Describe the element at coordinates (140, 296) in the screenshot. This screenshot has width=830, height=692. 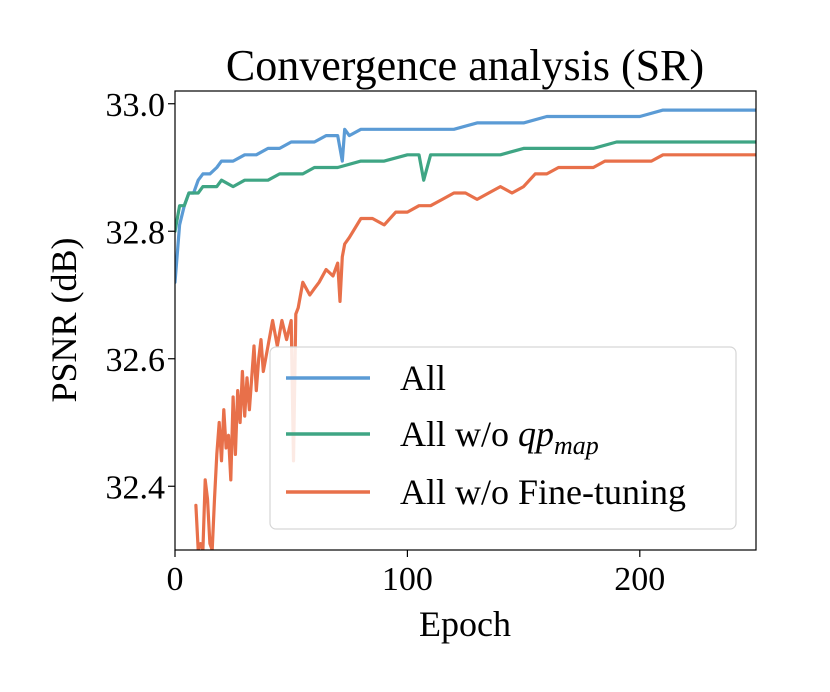
I see `y-axis: 32.4 32.6 32.8 33.0` at that location.